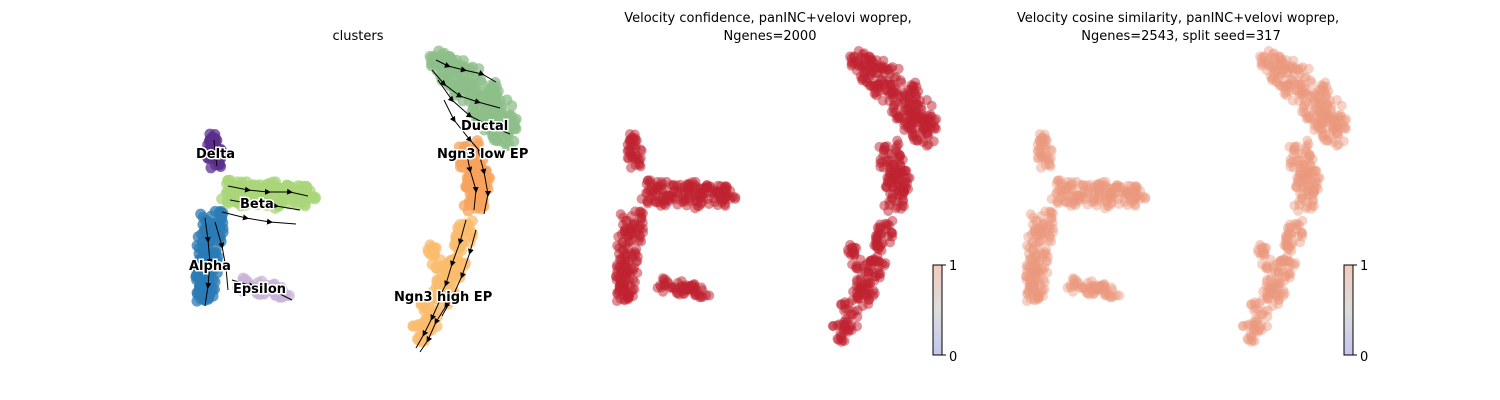 The image size is (1500, 400). Describe the element at coordinates (257, 204) in the screenshot. I see `cluster-label-beta: Beta` at that location.